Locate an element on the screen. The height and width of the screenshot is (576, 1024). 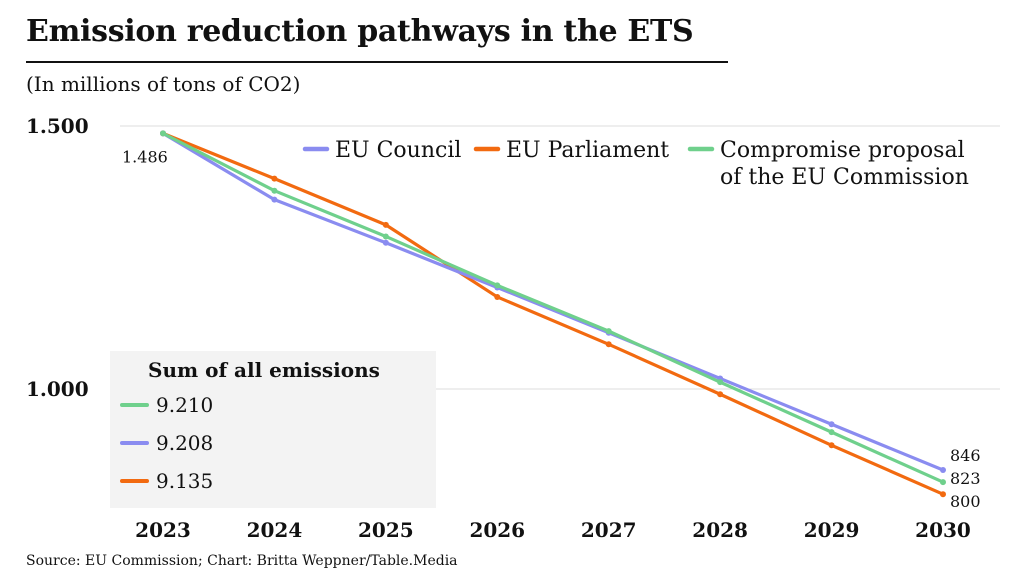
x-tick-label: 2030 is located at coordinates (943, 530).